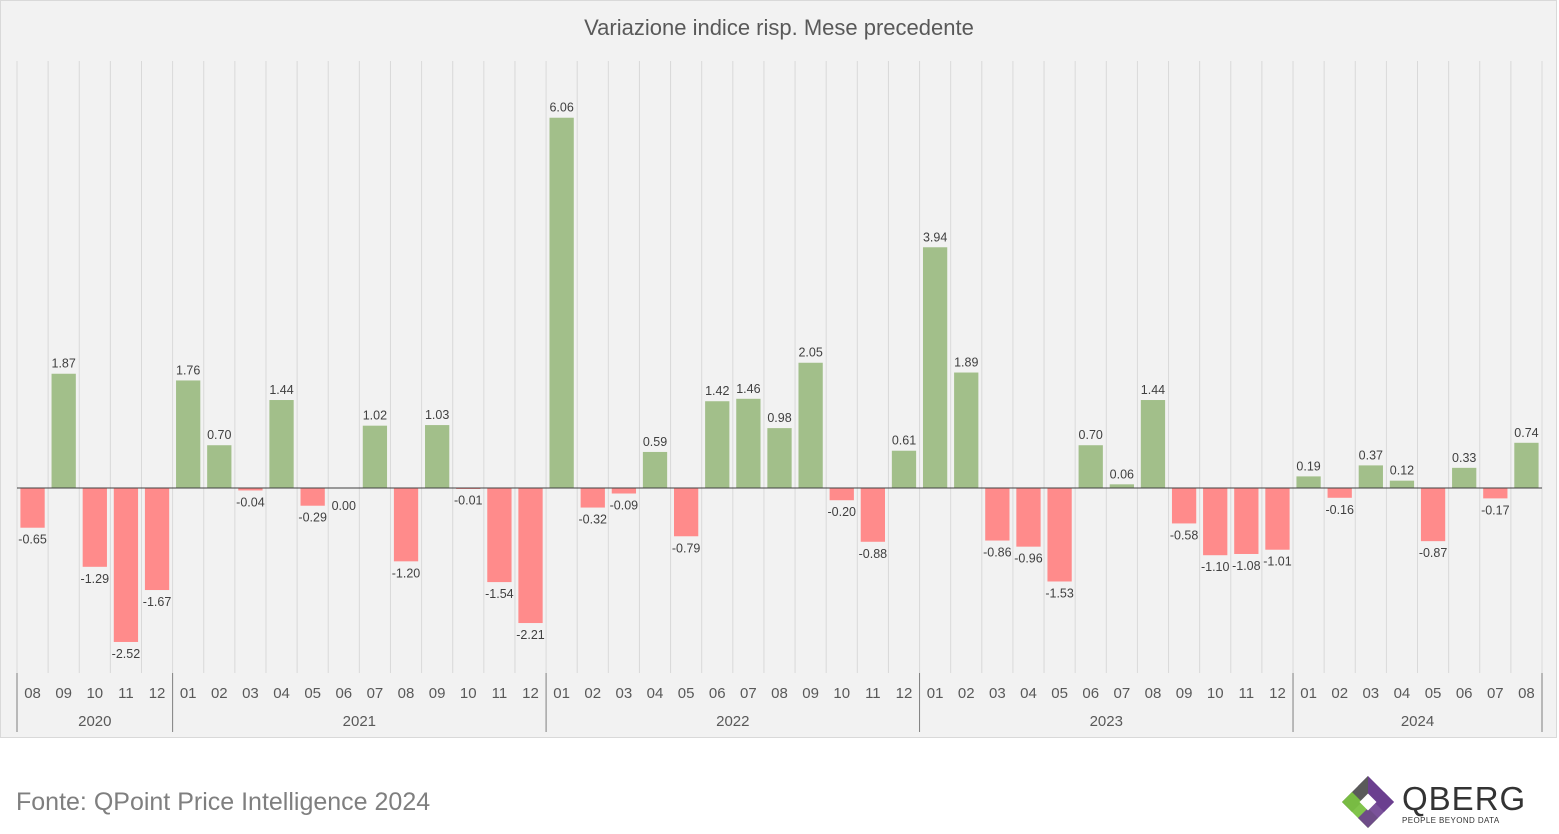  I want to click on logo-wordmark: QBERG, so click(1464, 798).